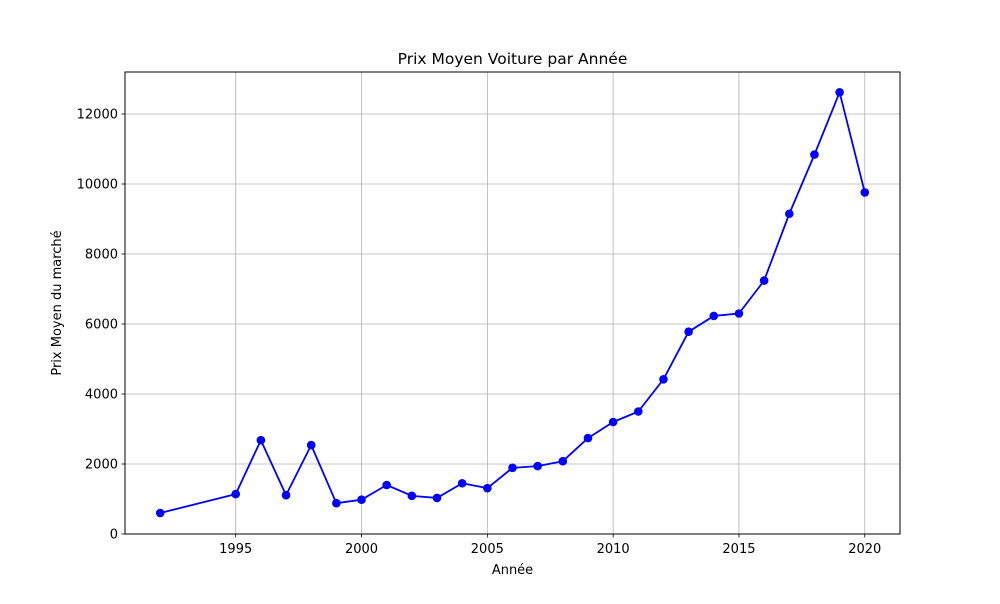 The height and width of the screenshot is (604, 1000). Describe the element at coordinates (101, 465) in the screenshot. I see `y-tick-label: 2000` at that location.